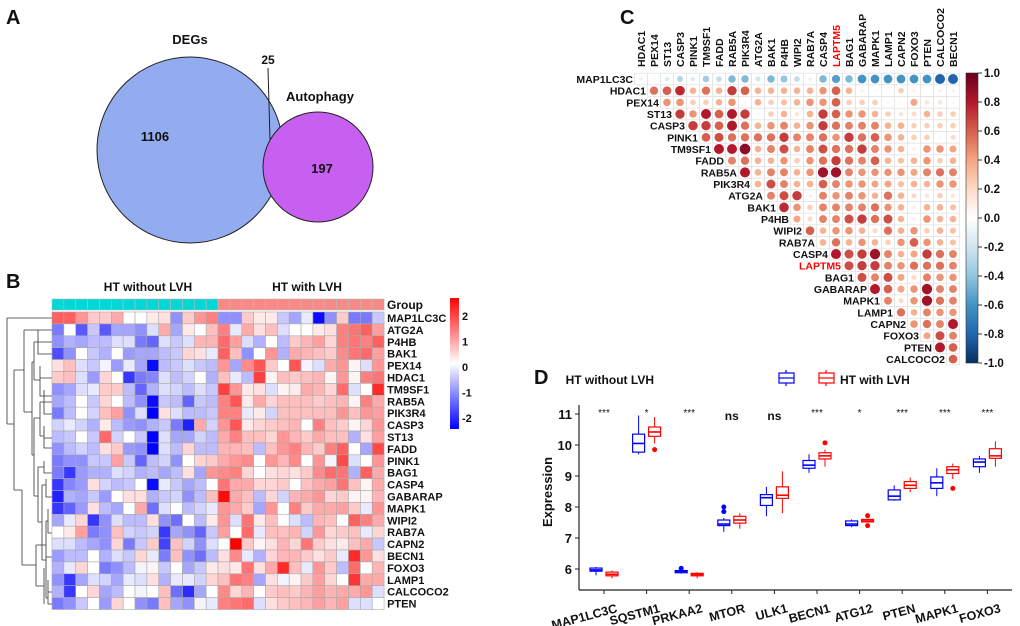  I want to click on box-outlier, so click(724, 507).